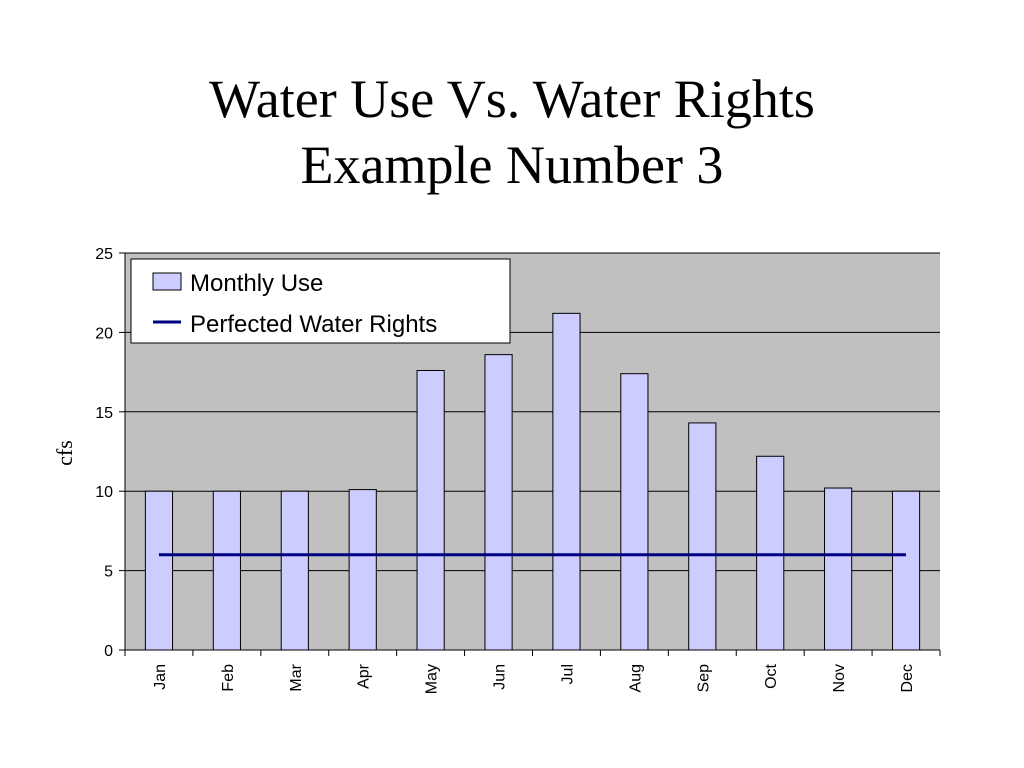  I want to click on bar-jun, so click(498, 502).